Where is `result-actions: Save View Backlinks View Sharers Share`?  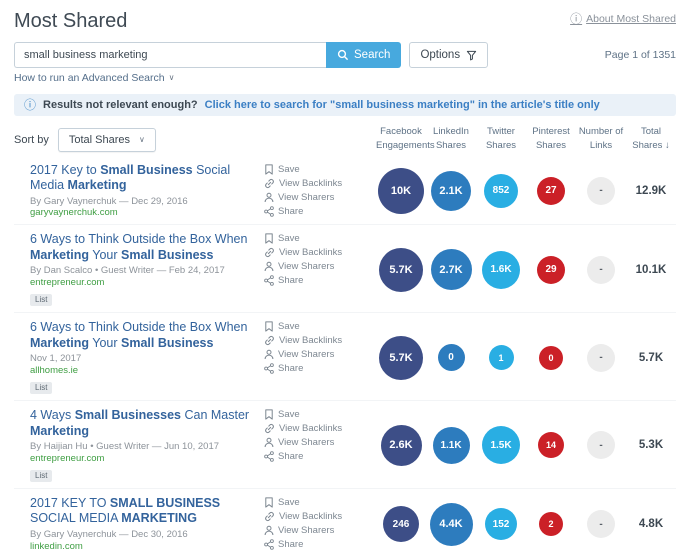 result-actions: Save View Backlinks View Sharers Share is located at coordinates (320, 269).